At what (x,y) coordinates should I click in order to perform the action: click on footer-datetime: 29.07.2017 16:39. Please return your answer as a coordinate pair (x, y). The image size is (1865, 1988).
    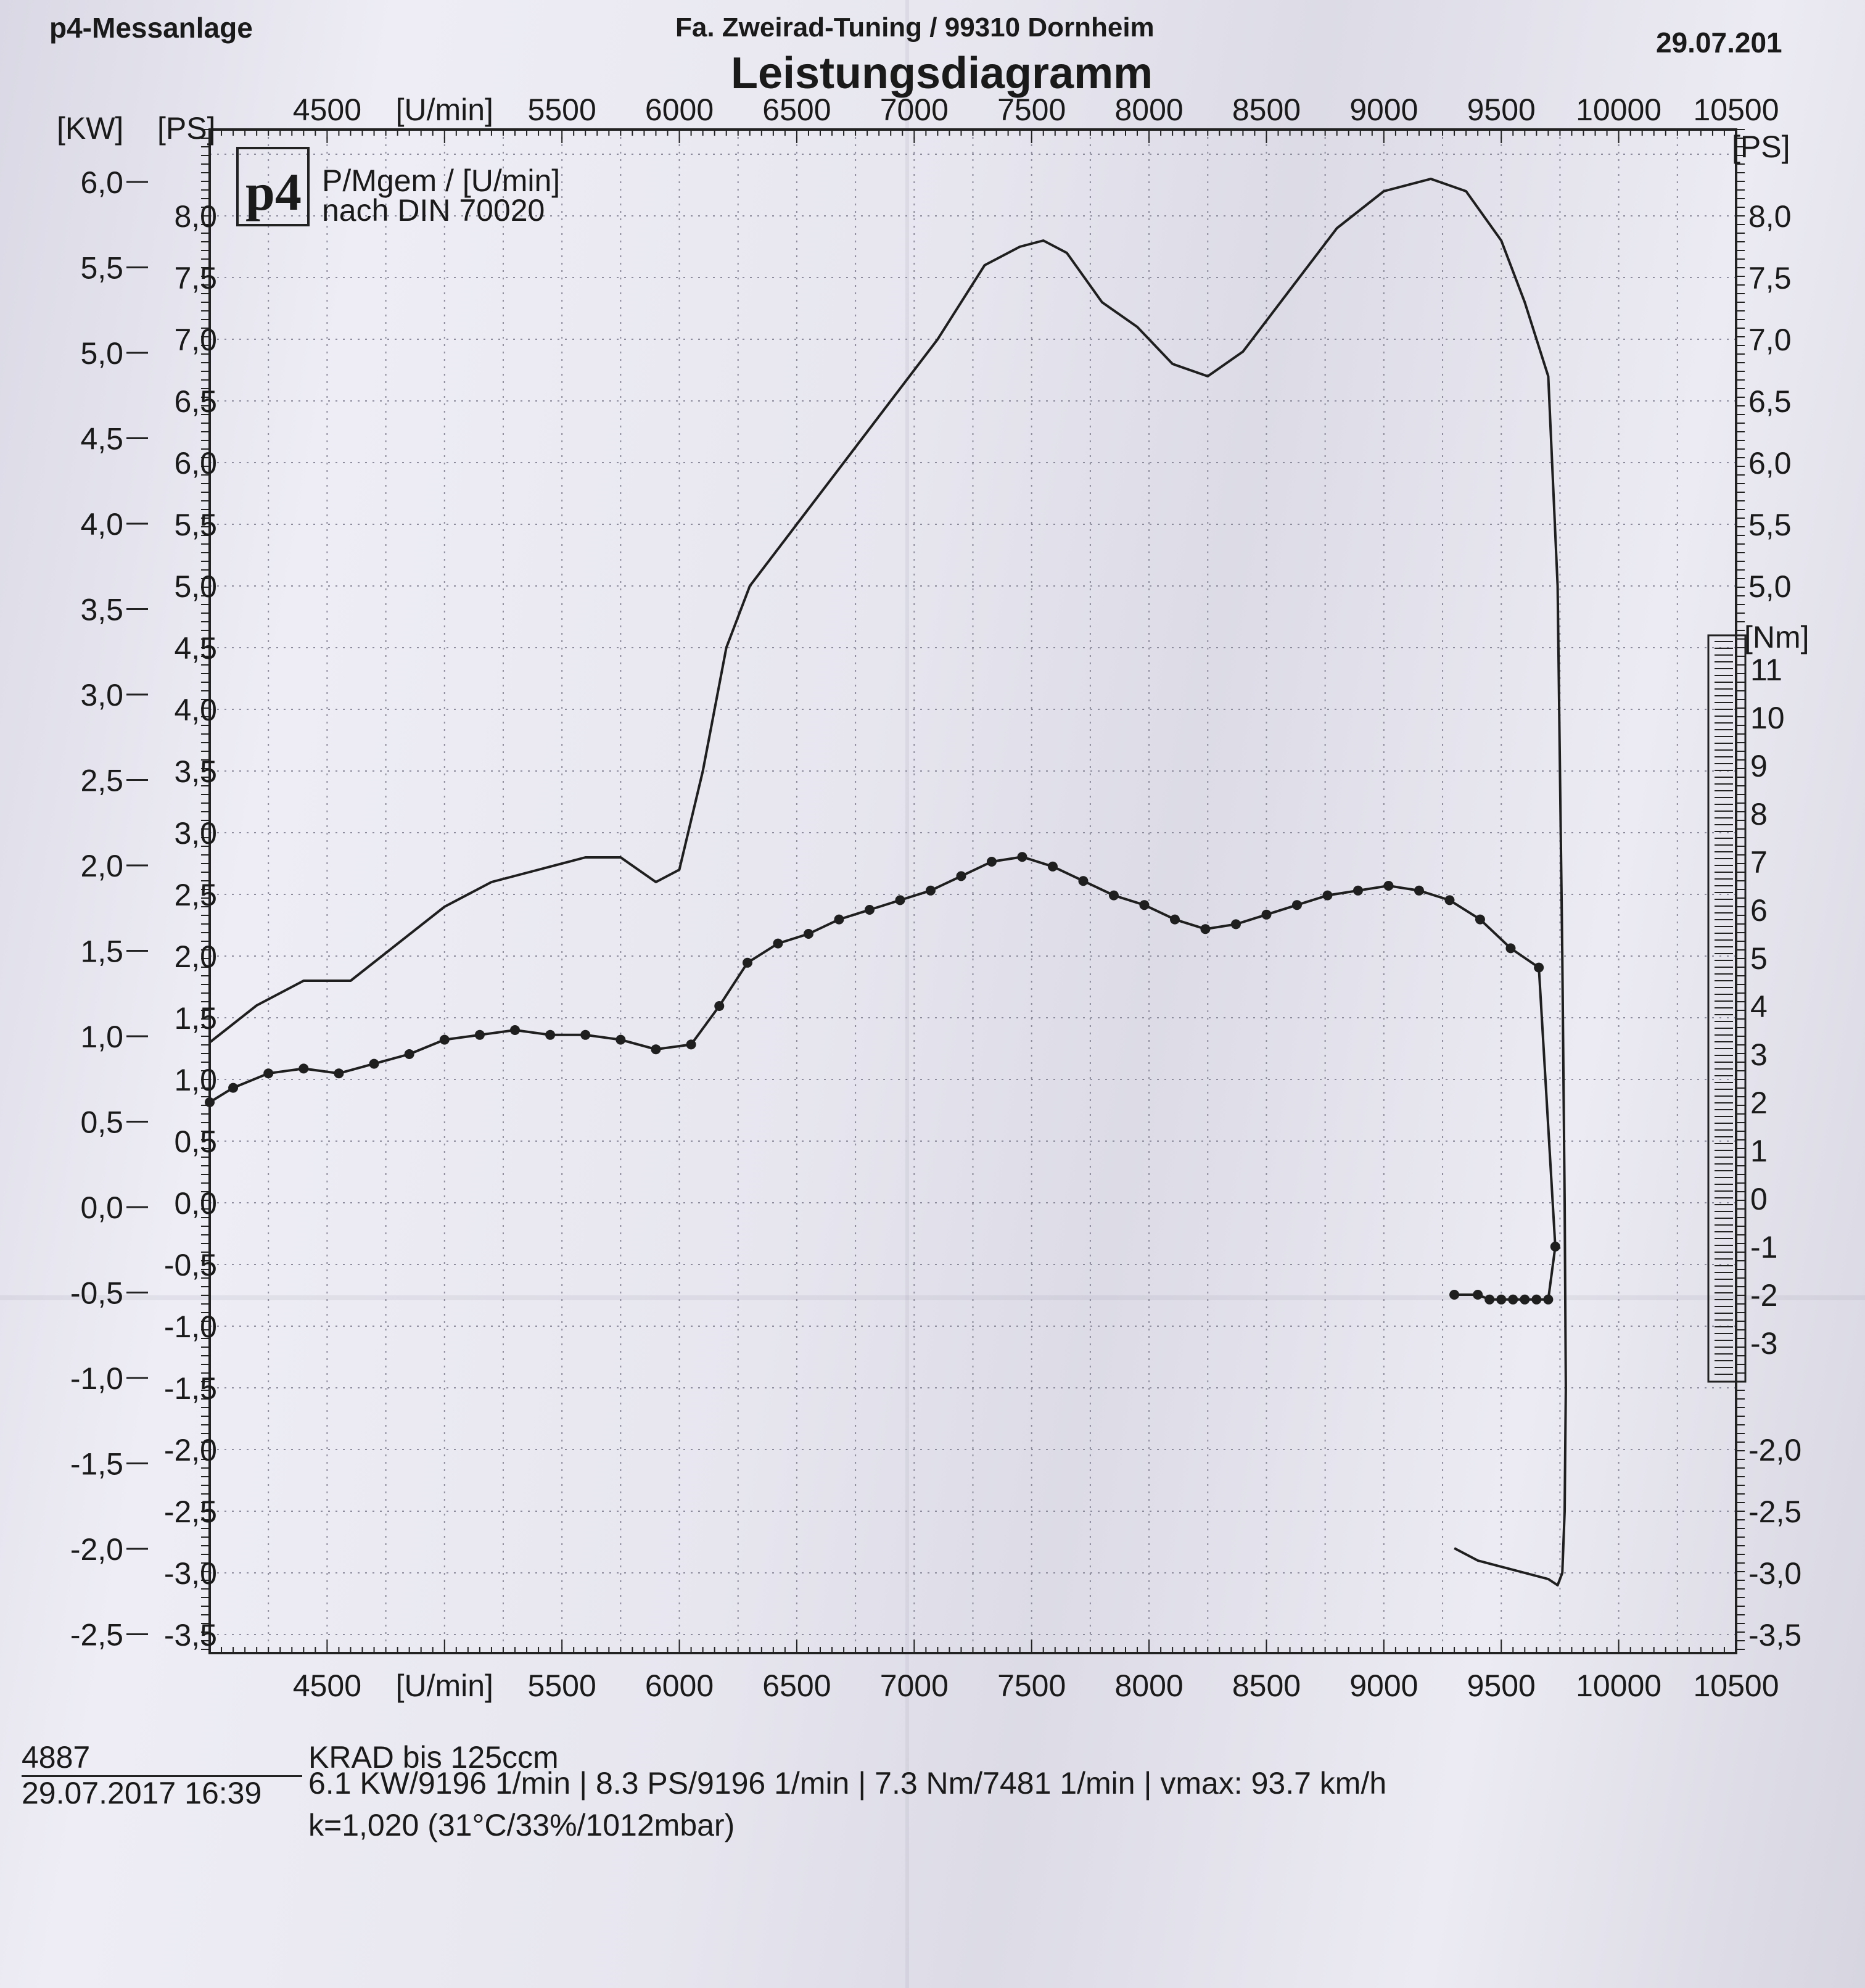
    Looking at the image, I should click on (142, 1793).